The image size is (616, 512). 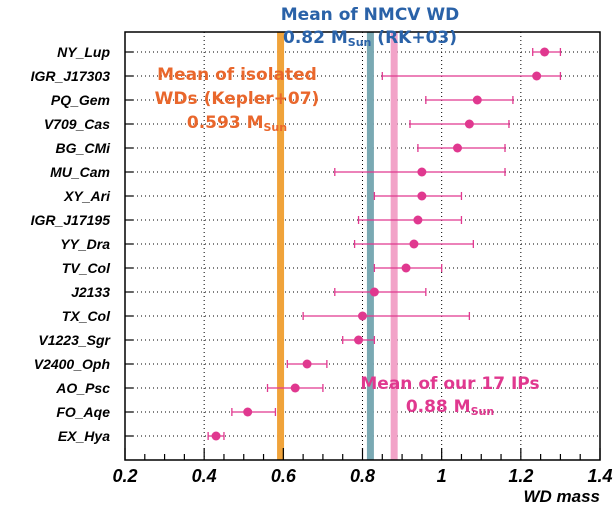 What do you see at coordinates (370, 38) in the screenshot?
I see `annotation-value: 0.82 MSun (RK+03)` at bounding box center [370, 38].